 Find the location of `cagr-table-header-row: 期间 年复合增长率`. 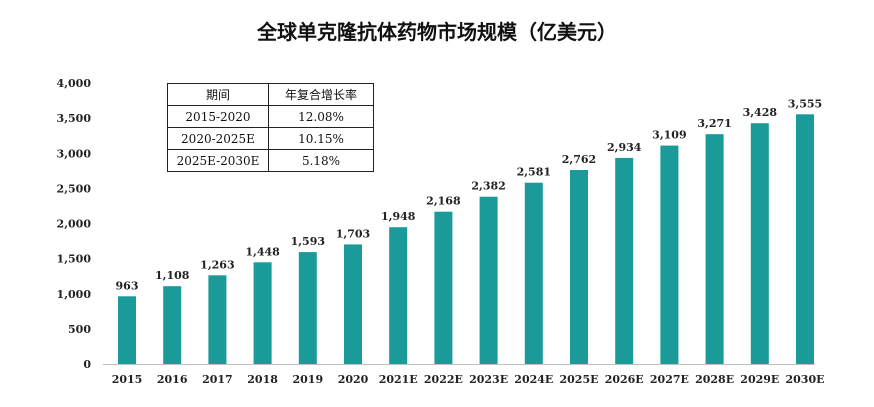

cagr-table-header-row: 期间 年复合增长率 is located at coordinates (270, 94).